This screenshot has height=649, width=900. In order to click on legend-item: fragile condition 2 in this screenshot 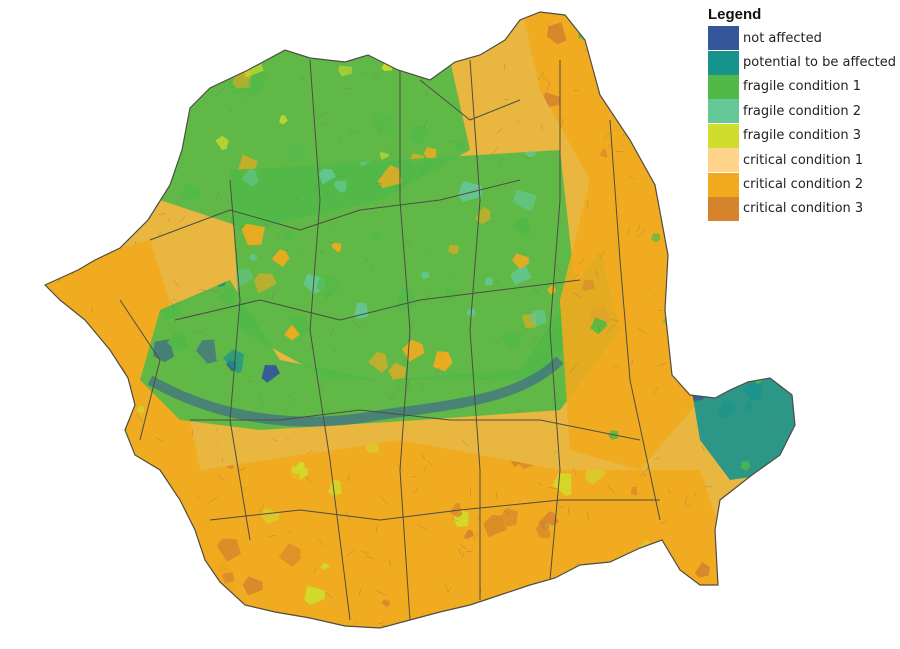, I will do `click(803, 111)`.